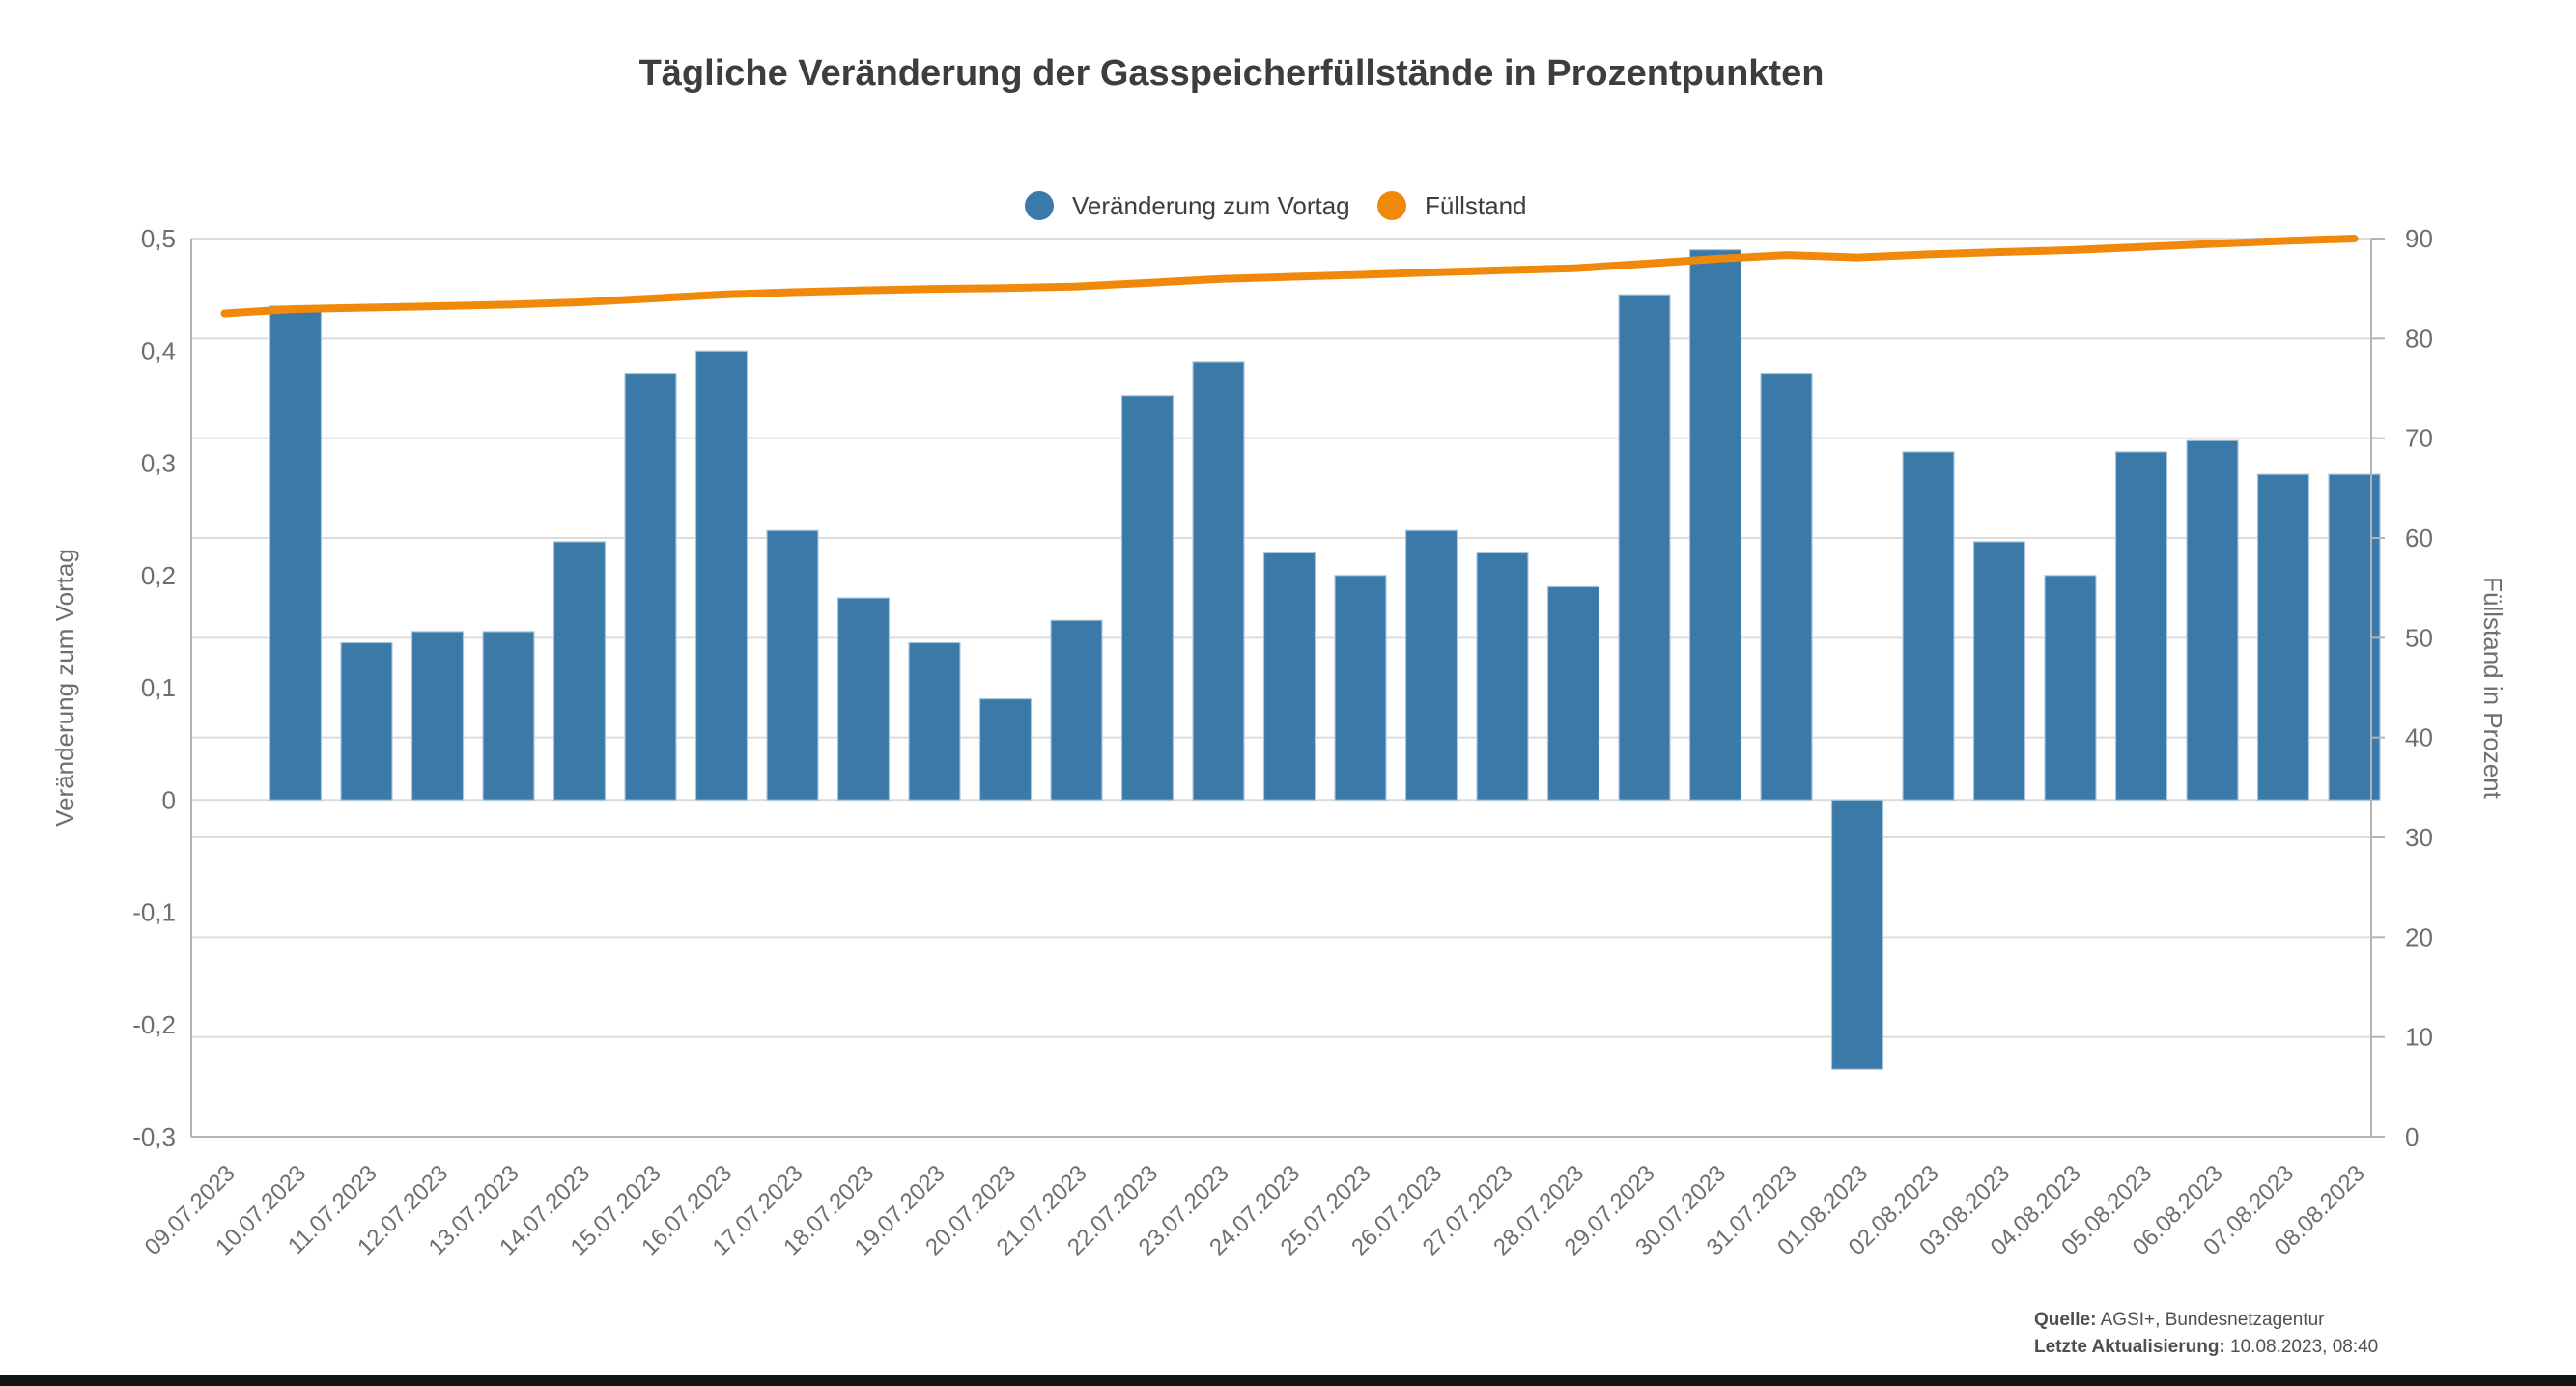 This screenshot has height=1386, width=2576. Describe the element at coordinates (1573, 693) in the screenshot. I see `bar-28.07.2023` at that location.